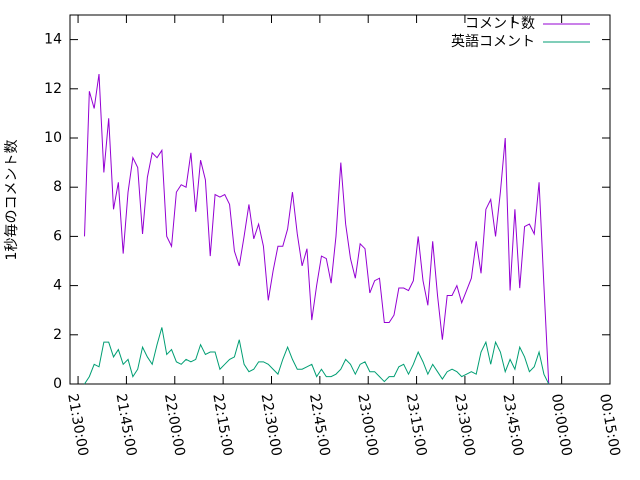  I want to click on x-tick-label: 00:00:00, so click(561, 425).